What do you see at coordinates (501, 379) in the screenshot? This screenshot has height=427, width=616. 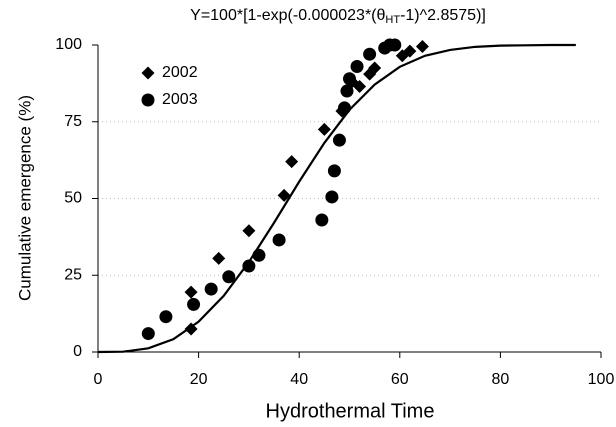 I see `x-tick-label: 80` at bounding box center [501, 379].